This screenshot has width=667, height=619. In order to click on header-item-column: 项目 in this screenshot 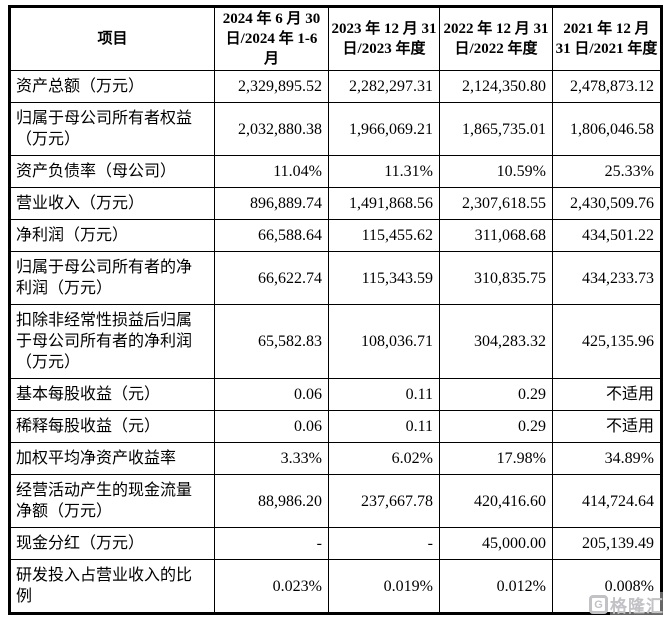, I will do `click(112, 38)`.